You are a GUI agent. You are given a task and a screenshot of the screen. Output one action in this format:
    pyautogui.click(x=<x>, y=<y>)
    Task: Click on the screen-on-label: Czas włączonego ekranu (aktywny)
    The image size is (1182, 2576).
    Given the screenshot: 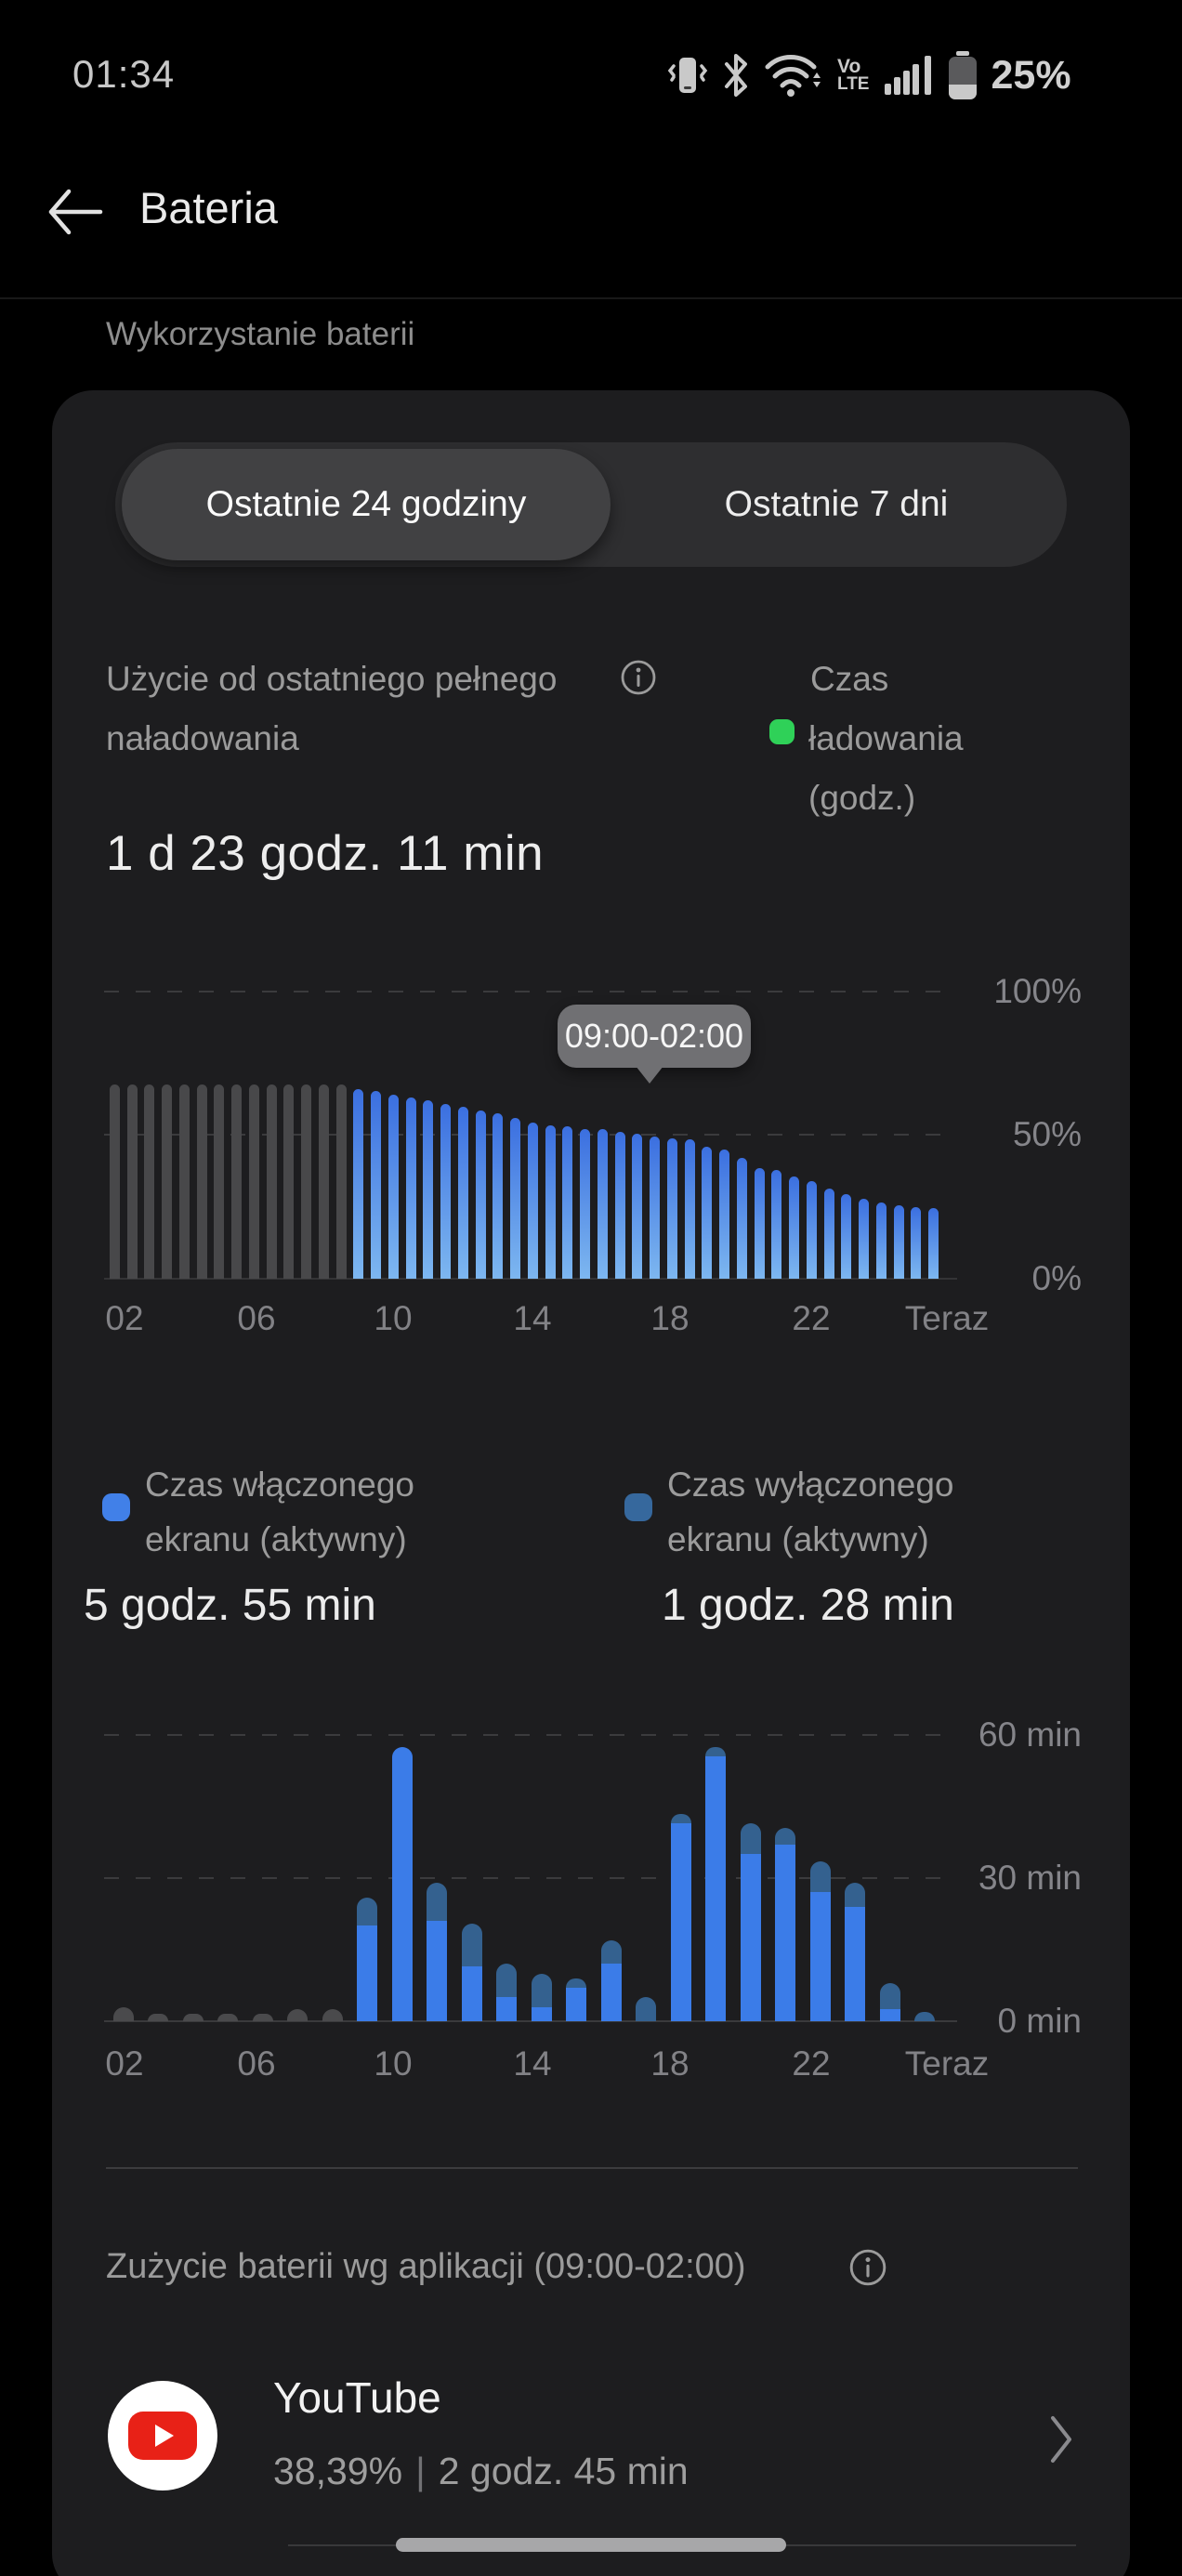 What is the action you would take?
    pyautogui.click(x=279, y=1512)
    